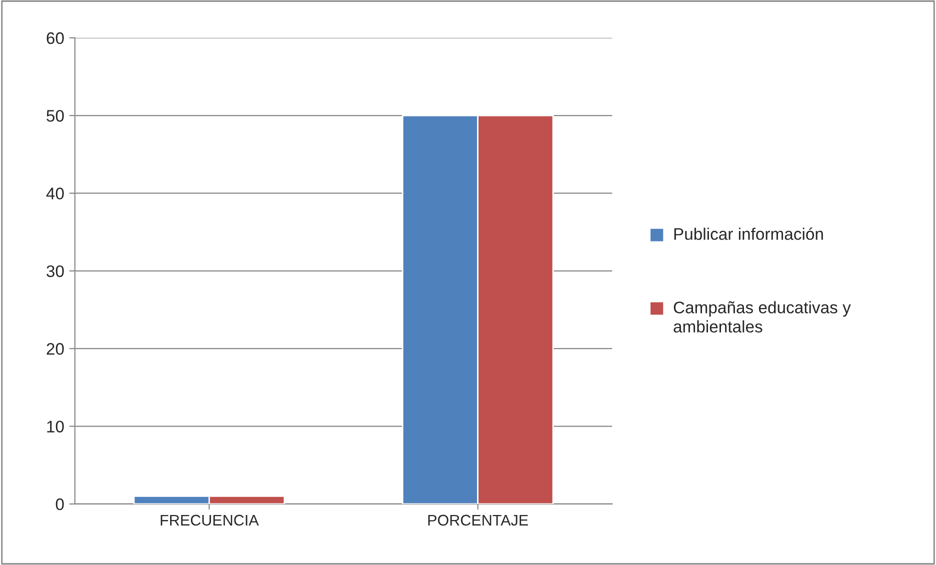 The image size is (936, 565). Describe the element at coordinates (209, 520) in the screenshot. I see `x-tick-label: FRECUENCIA` at that location.